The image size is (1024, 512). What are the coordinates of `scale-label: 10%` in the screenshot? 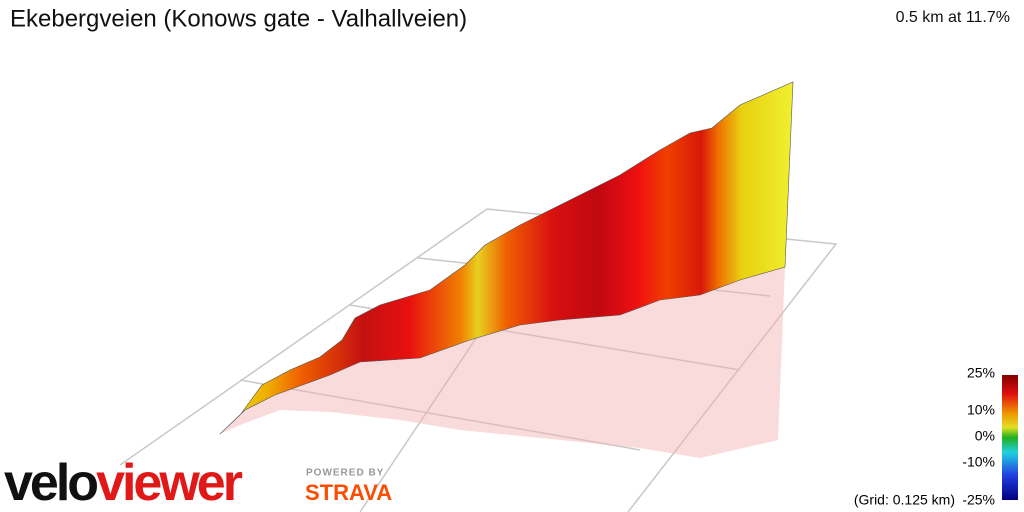 It's located at (981, 410).